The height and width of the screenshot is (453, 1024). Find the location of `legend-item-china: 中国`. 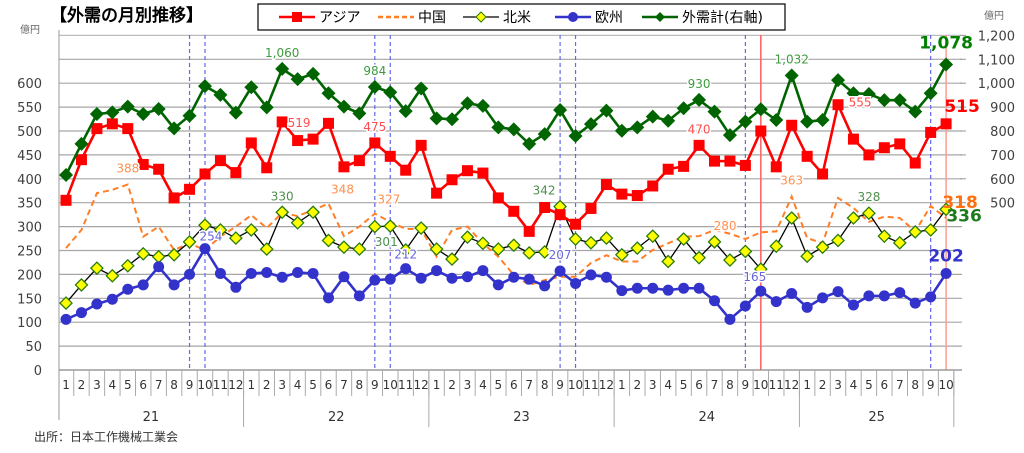

legend-item-china: 中国 is located at coordinates (412, 18).